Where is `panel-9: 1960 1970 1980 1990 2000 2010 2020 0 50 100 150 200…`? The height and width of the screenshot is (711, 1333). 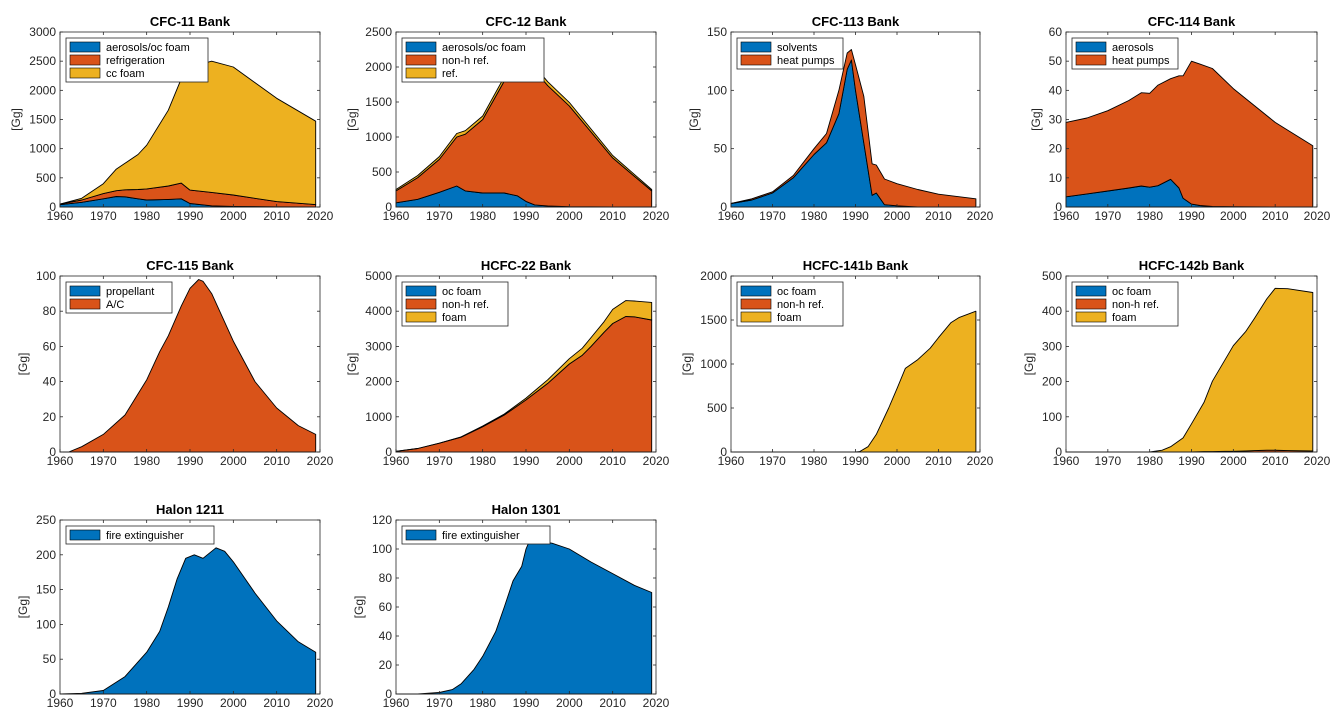
panel-9: 1960 1970 1980 1990 2000 2010 2020 0 50 100 150 200… is located at coordinates (175, 606).